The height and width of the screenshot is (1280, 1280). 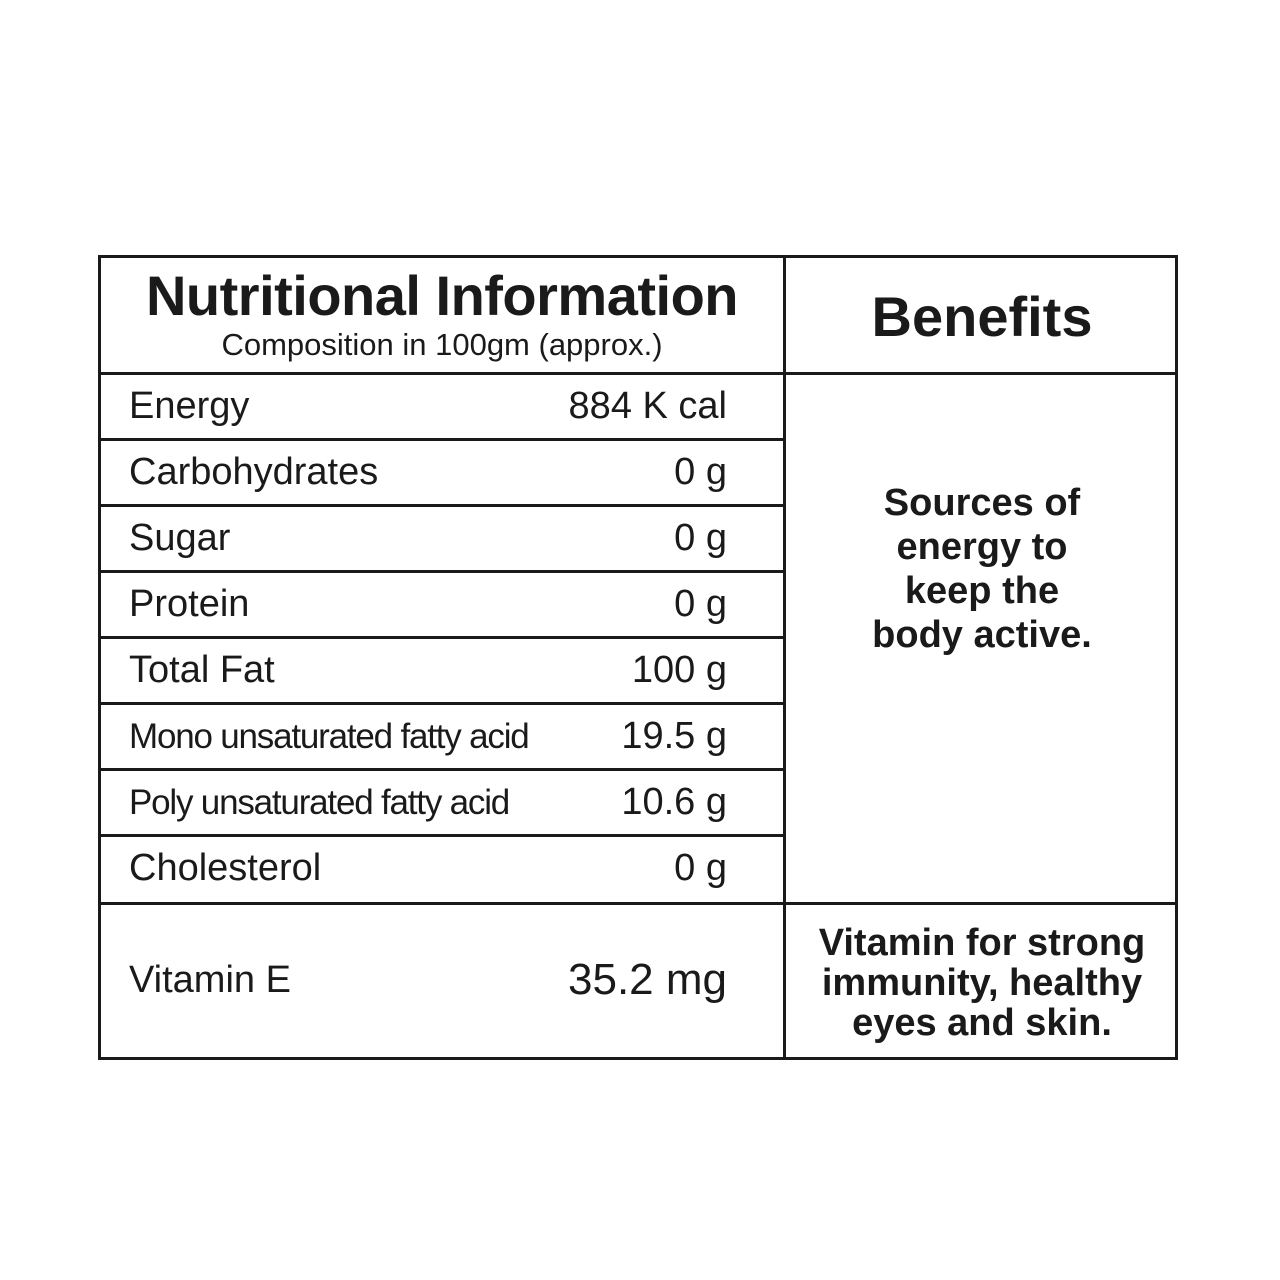 I want to click on section-divider, so click(x=638, y=903).